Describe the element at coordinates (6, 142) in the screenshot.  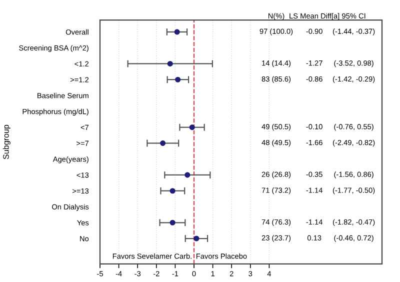
I see `y-axis-title: Subgroup` at that location.